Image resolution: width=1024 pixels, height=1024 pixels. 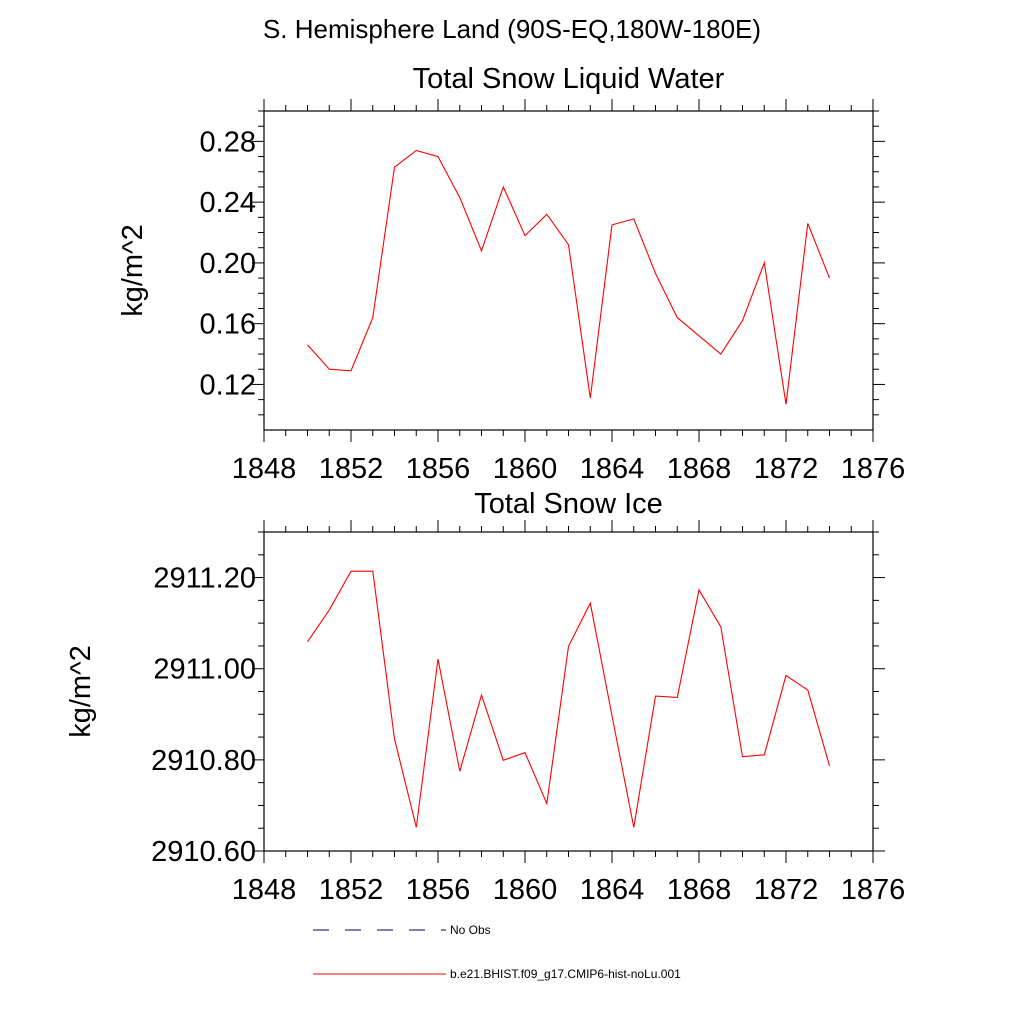 What do you see at coordinates (612, 469) in the screenshot?
I see `lw-x-tick-label: 1864` at bounding box center [612, 469].